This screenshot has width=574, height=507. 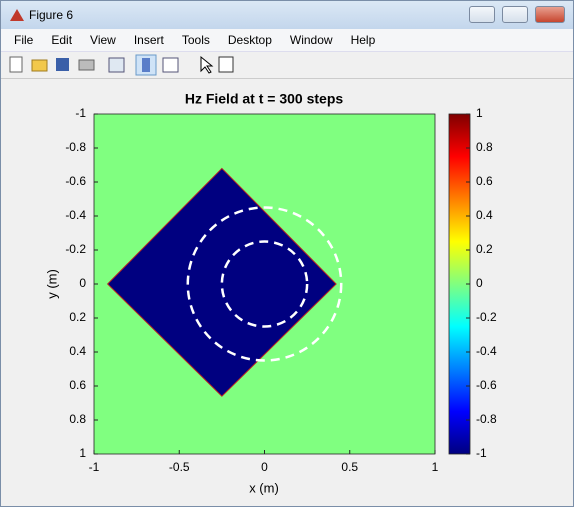 I want to click on x-tick-label: 0.5, so click(x=349, y=467).